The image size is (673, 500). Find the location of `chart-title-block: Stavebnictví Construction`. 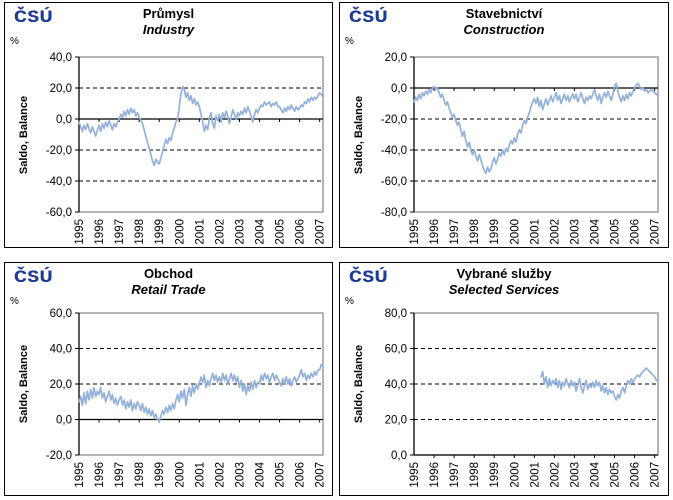

chart-title-block: Stavebnictví Construction is located at coordinates (504, 22).